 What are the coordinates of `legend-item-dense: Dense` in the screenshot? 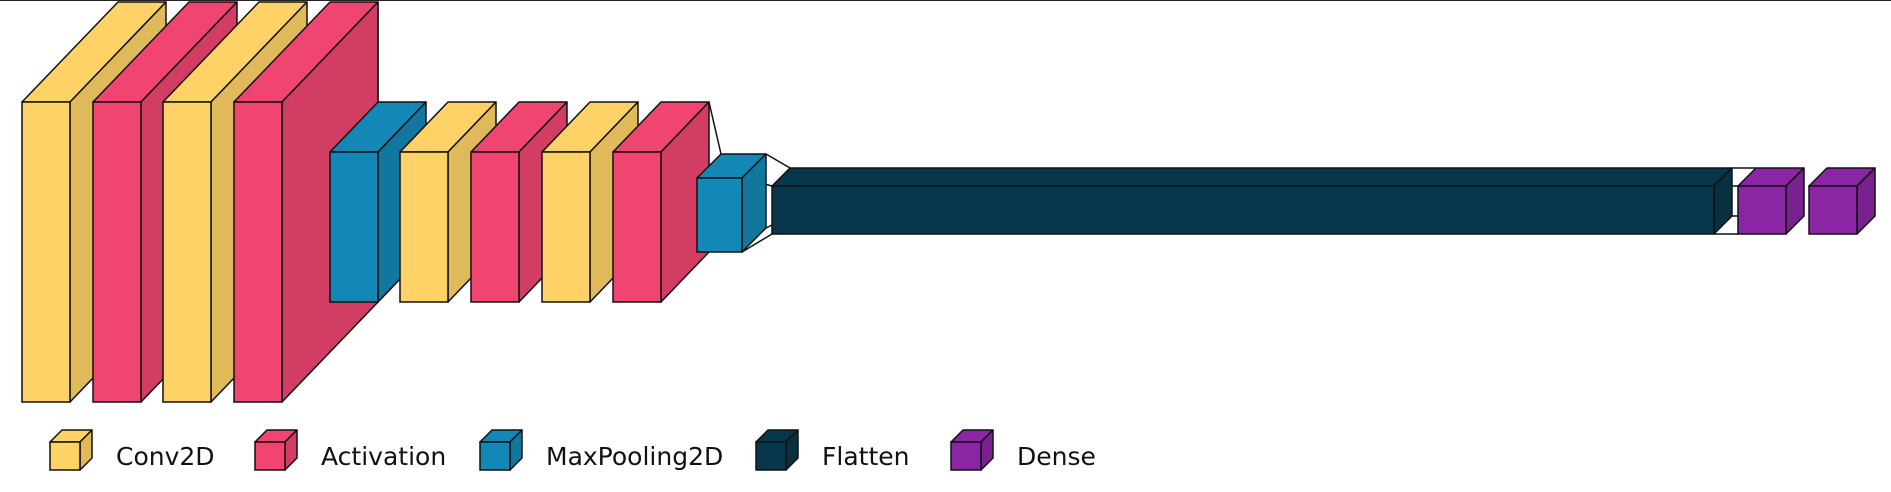 It's located at (1023, 450).